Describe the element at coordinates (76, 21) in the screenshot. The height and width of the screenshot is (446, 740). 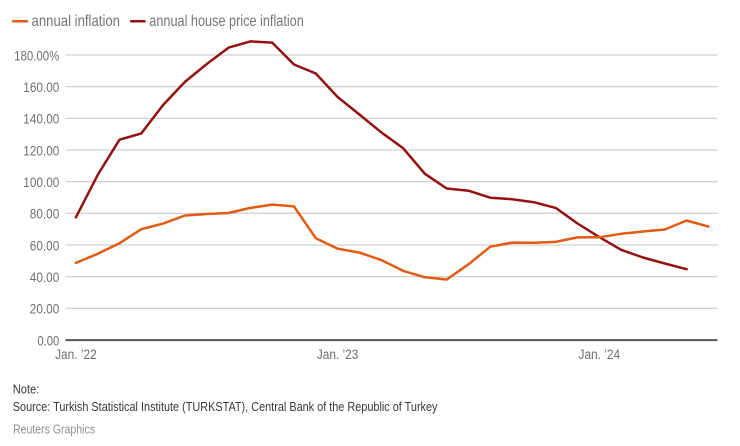
I see `svg-text: annual inflation` at that location.